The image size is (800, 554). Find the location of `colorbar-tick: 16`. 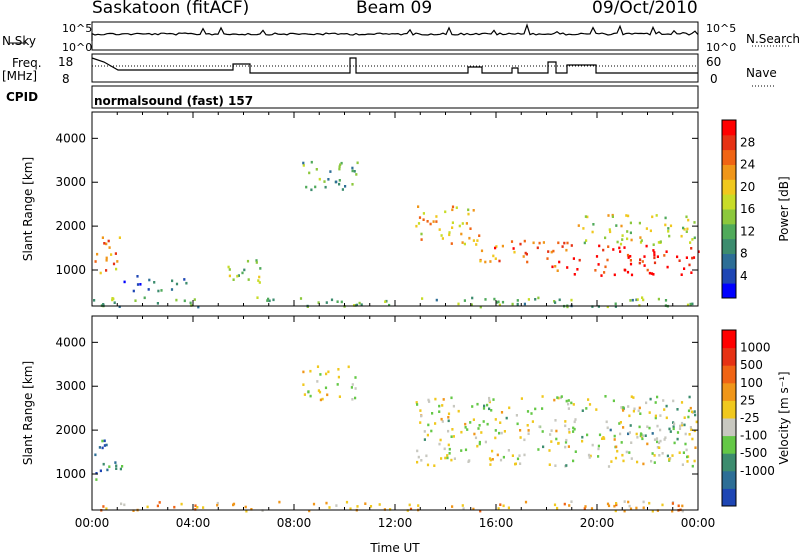

colorbar-tick: 16 is located at coordinates (747, 209).